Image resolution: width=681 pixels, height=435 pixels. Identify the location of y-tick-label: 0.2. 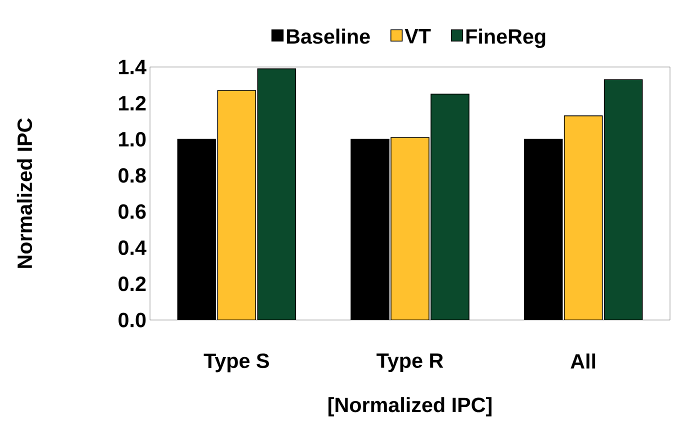
(132, 284).